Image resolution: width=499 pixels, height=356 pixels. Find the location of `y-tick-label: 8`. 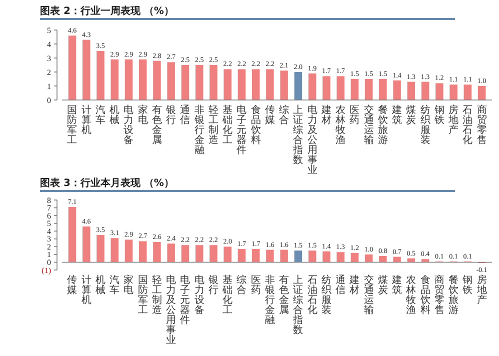

y-tick-label: 8 is located at coordinates (49, 200).